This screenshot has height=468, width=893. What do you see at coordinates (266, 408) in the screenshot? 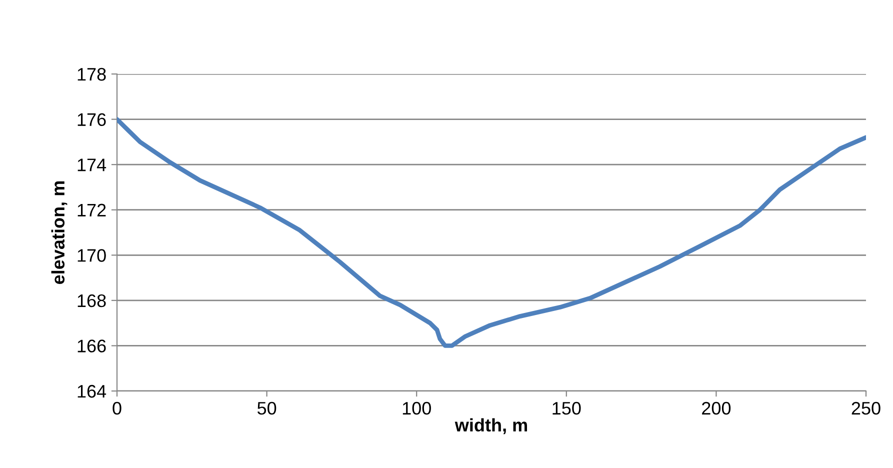
I see `x-tick-label: 50` at bounding box center [266, 408].